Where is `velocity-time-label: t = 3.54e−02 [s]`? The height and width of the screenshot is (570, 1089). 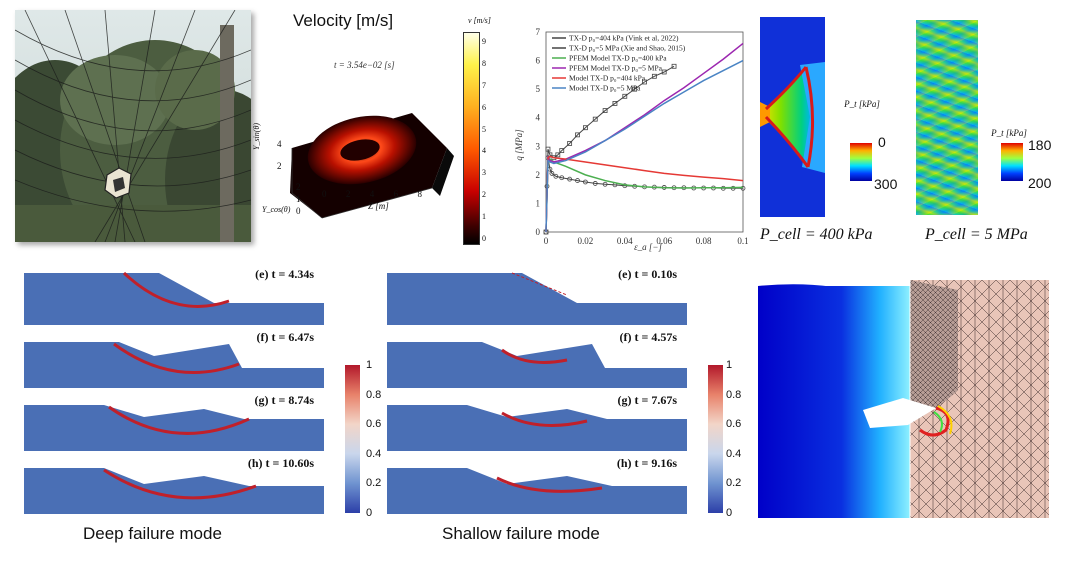 velocity-time-label: t = 3.54e−02 [s] is located at coordinates (364, 65).